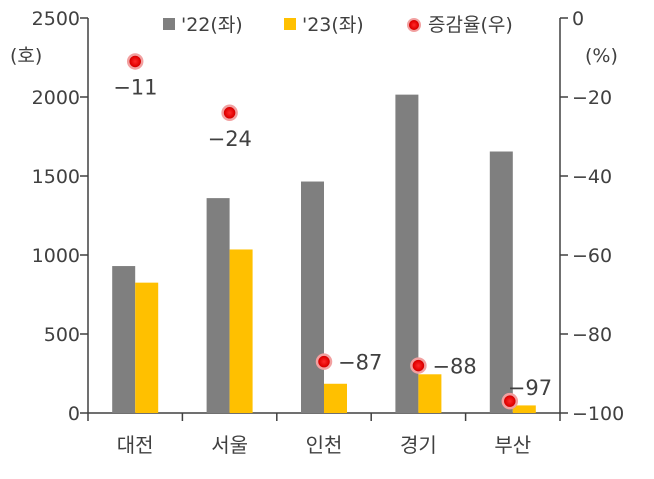 The image size is (654, 479). I want to click on right-tick-label: −80, so click(592, 335).